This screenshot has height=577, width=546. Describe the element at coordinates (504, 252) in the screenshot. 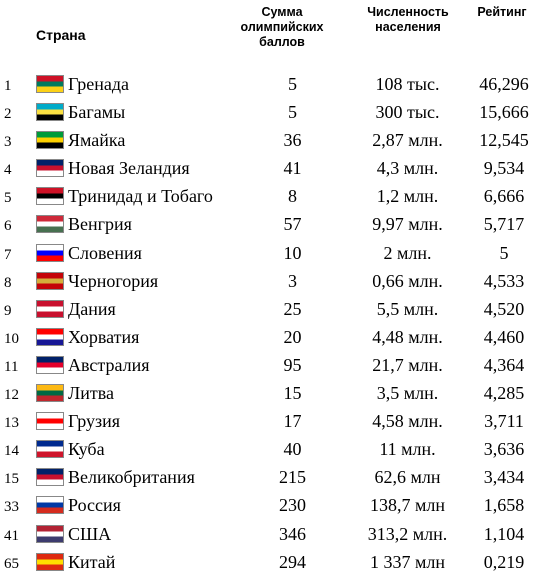

I see `rating-cell: 5` at that location.